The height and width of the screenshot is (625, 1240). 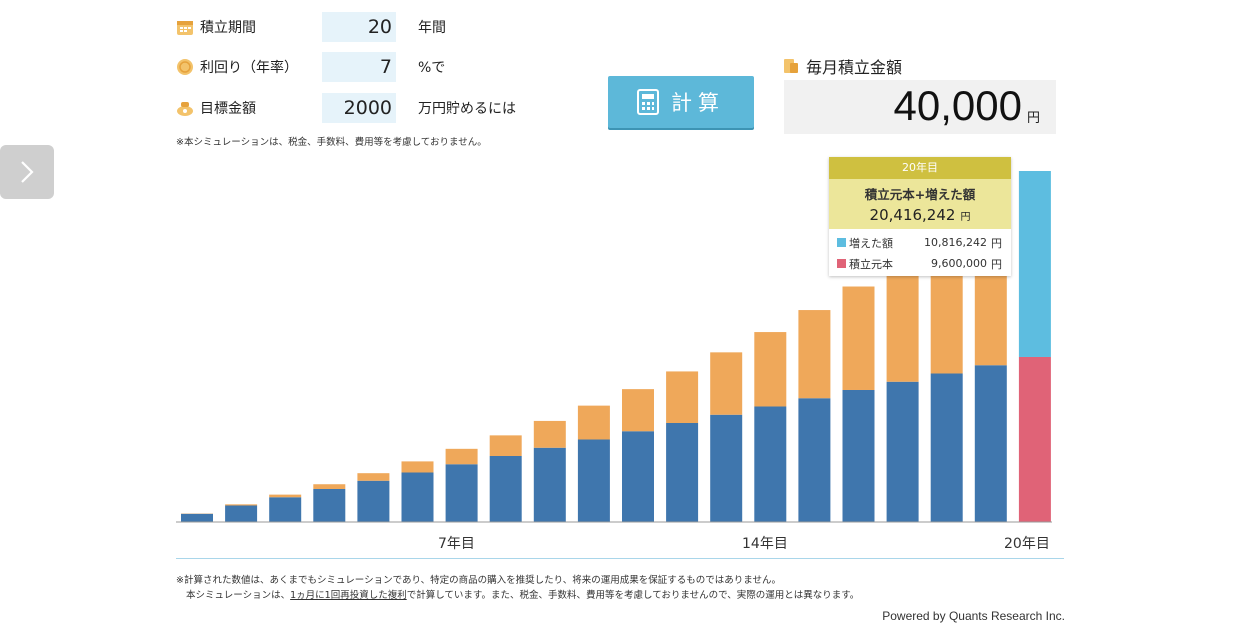 What do you see at coordinates (432, 68) in the screenshot?
I see `rate-unit: %で` at bounding box center [432, 68].